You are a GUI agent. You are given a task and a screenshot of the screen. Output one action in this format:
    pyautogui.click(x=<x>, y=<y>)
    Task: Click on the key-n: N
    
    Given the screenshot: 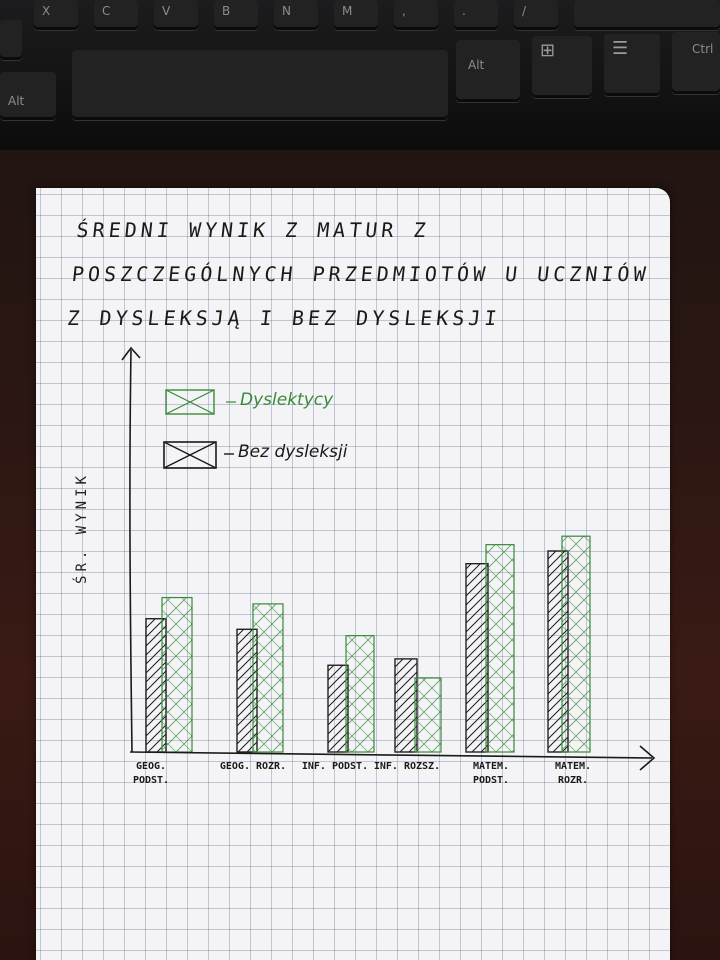 What is the action you would take?
    pyautogui.click(x=296, y=15)
    